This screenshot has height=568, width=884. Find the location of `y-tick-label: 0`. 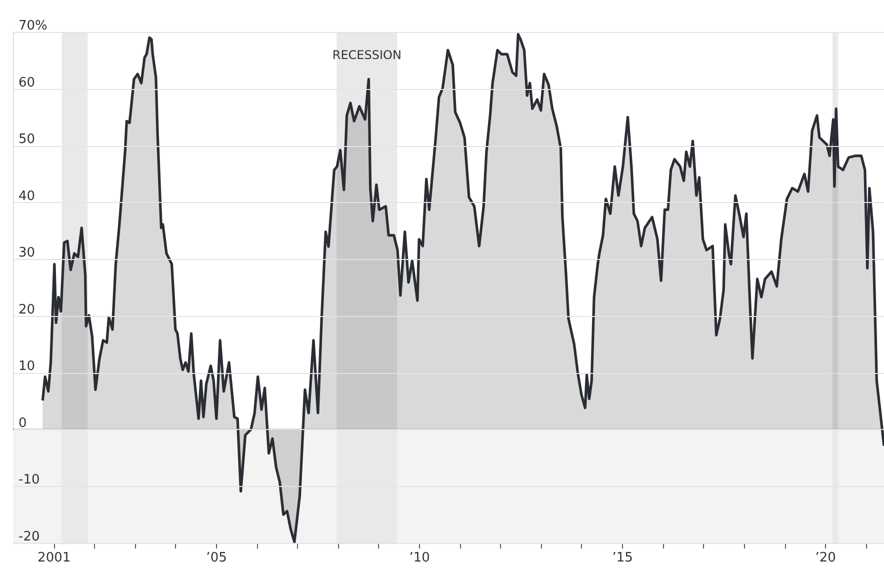

y-tick-label: 0 is located at coordinates (22, 423).